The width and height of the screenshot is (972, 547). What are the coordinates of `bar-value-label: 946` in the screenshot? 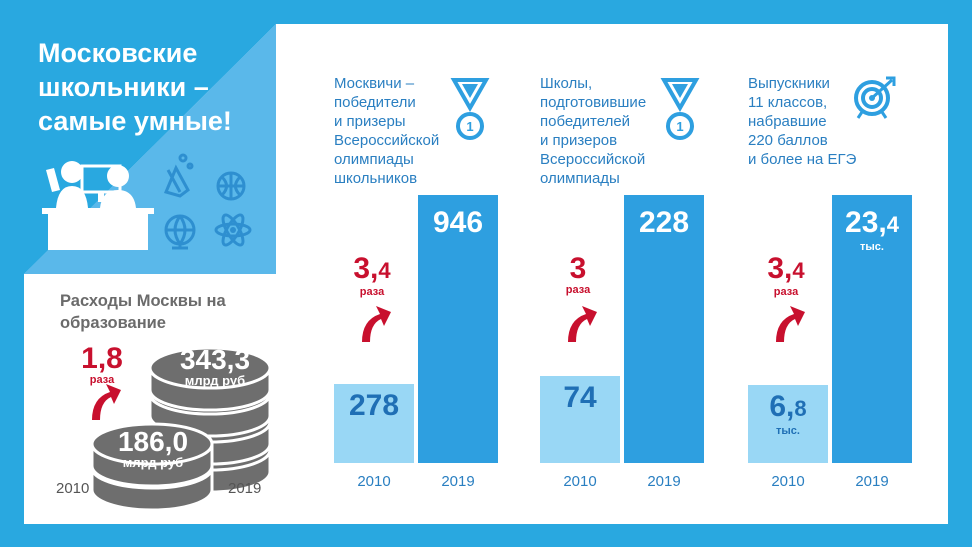 It's located at (458, 222).